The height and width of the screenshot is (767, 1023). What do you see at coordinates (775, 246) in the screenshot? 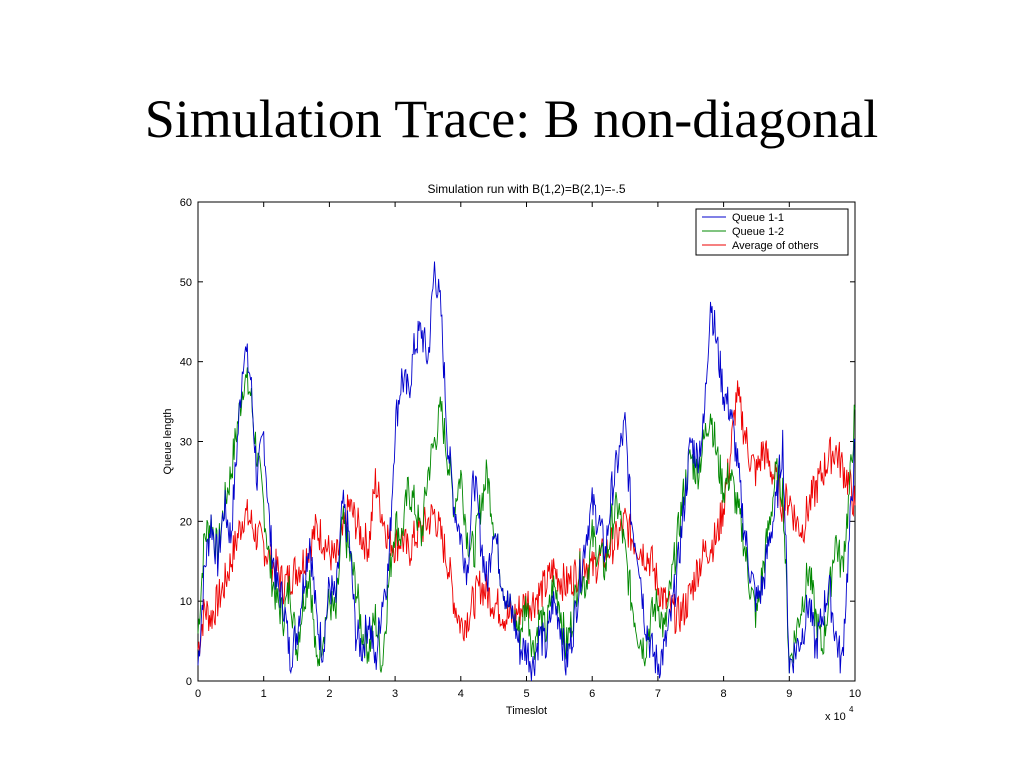
I see `legend-entry: Average of others` at bounding box center [775, 246].